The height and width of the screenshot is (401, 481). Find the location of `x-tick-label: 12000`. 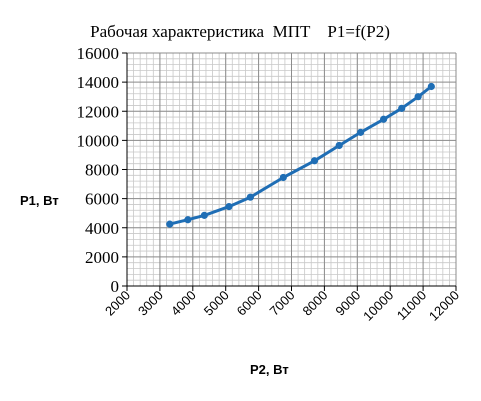

x-tick-label: 12000 is located at coordinates (444, 306).